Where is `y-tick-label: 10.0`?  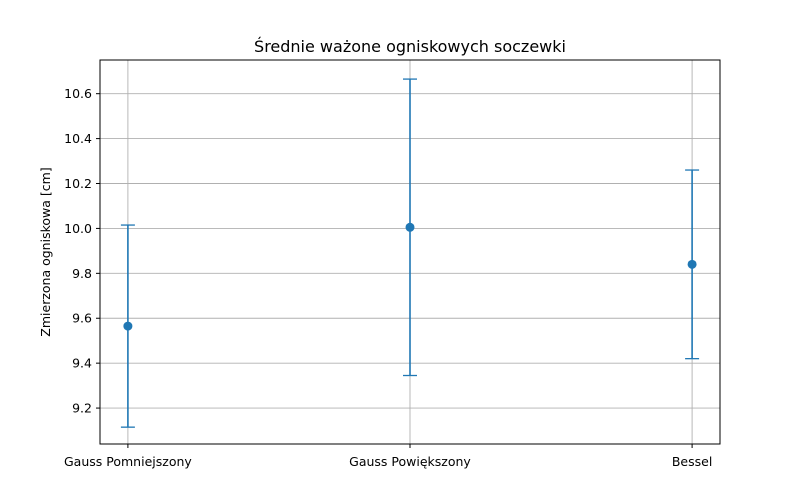 y-tick-label: 10.0 is located at coordinates (78, 228).